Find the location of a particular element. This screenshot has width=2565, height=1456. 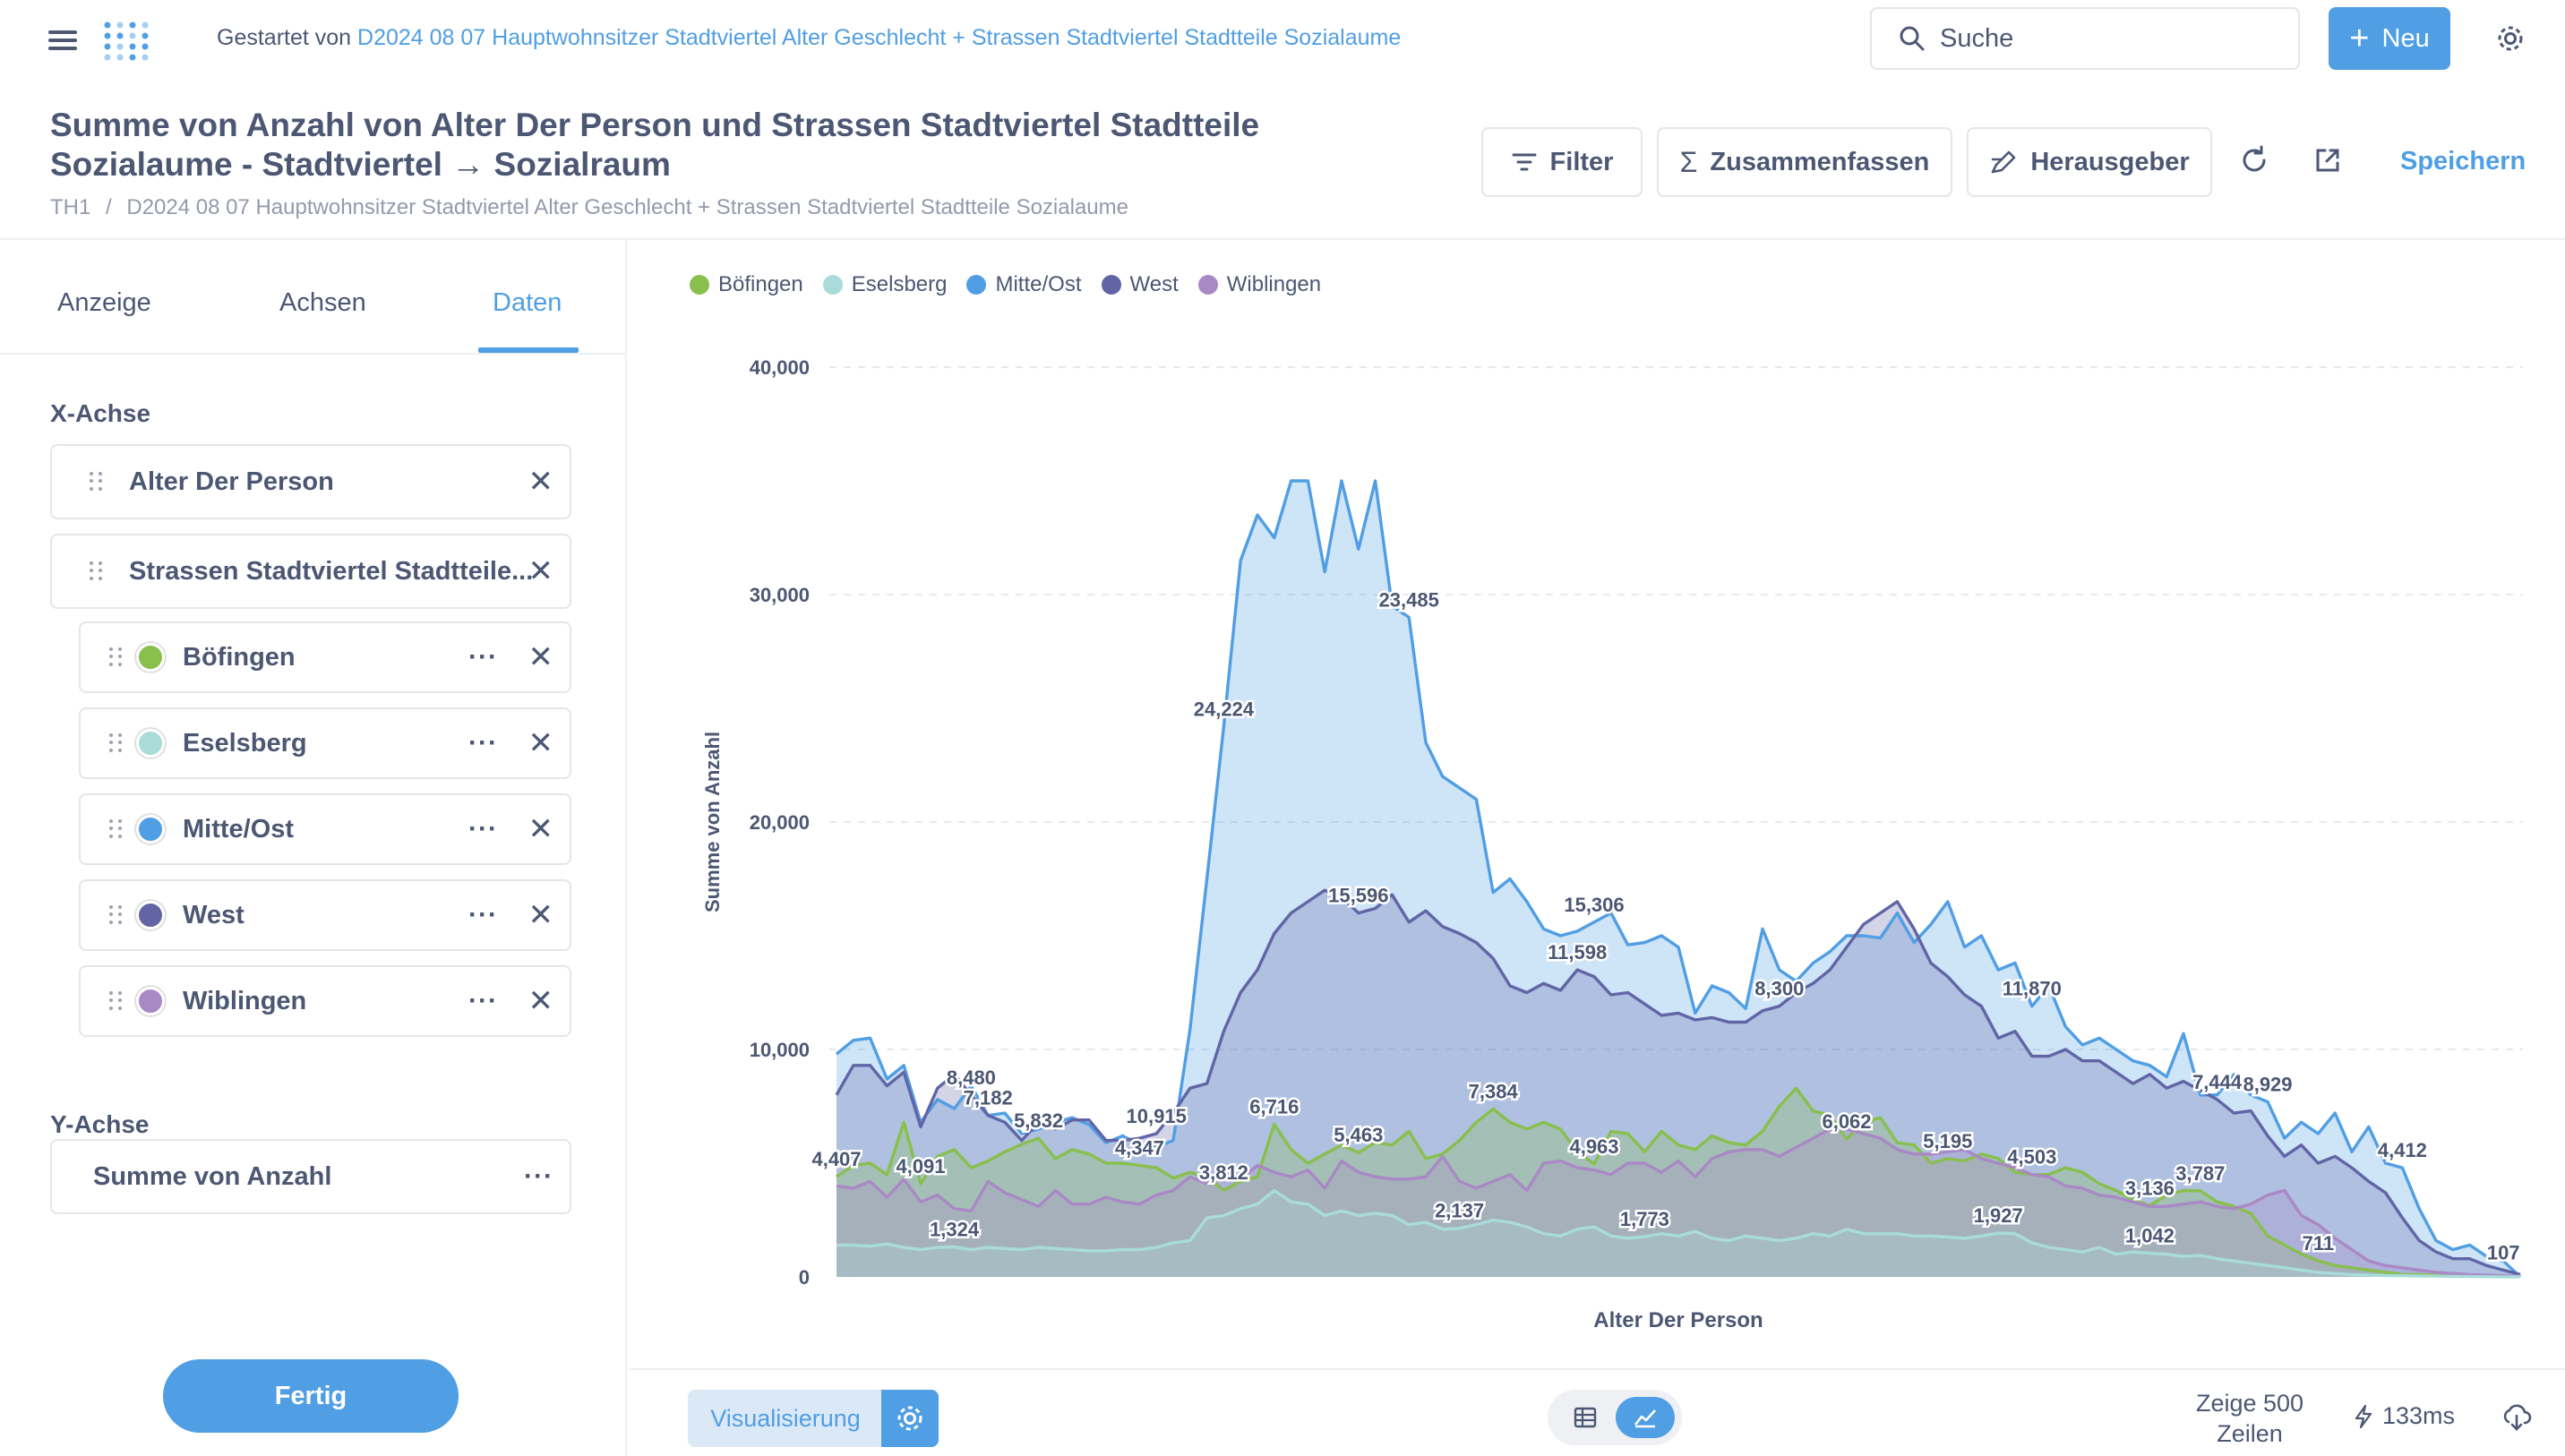

search-input: Suche is located at coordinates (2085, 38).